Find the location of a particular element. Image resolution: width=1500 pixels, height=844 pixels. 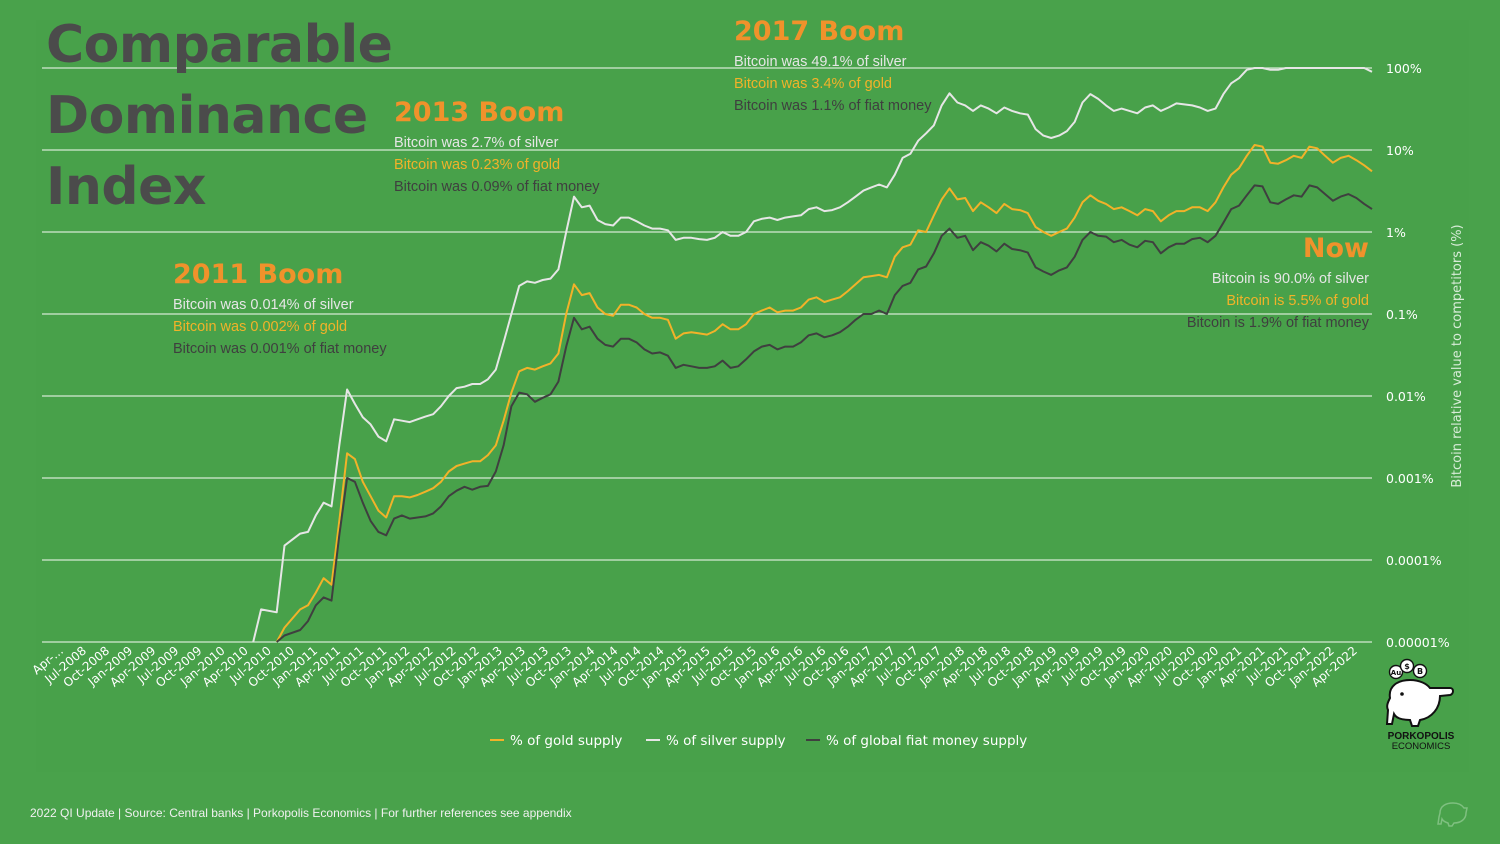

y-tick-label: 100% is located at coordinates (1404, 68).